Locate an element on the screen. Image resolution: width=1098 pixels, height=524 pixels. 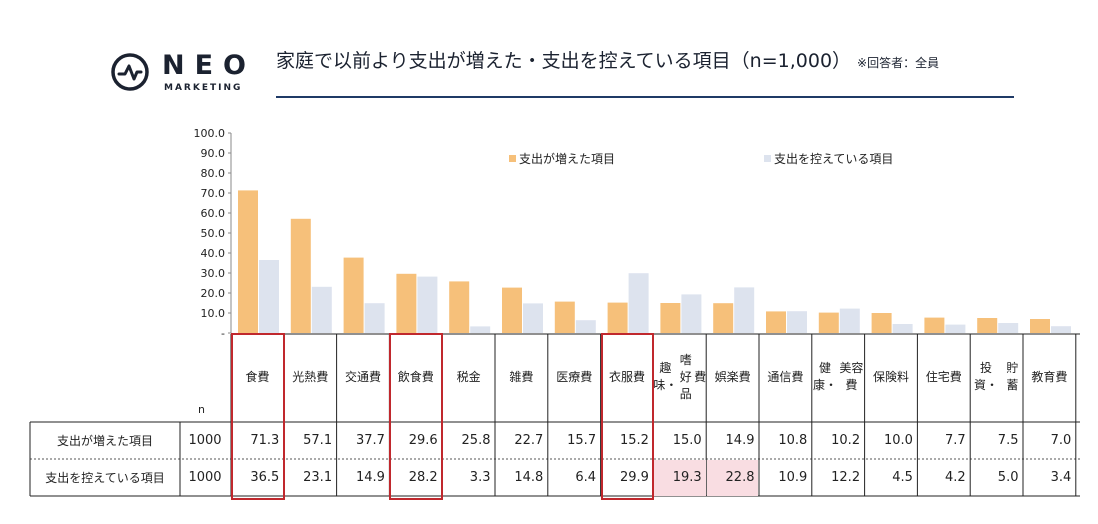
category-label: 投資・ 貯蓄 is located at coordinates (996, 377).